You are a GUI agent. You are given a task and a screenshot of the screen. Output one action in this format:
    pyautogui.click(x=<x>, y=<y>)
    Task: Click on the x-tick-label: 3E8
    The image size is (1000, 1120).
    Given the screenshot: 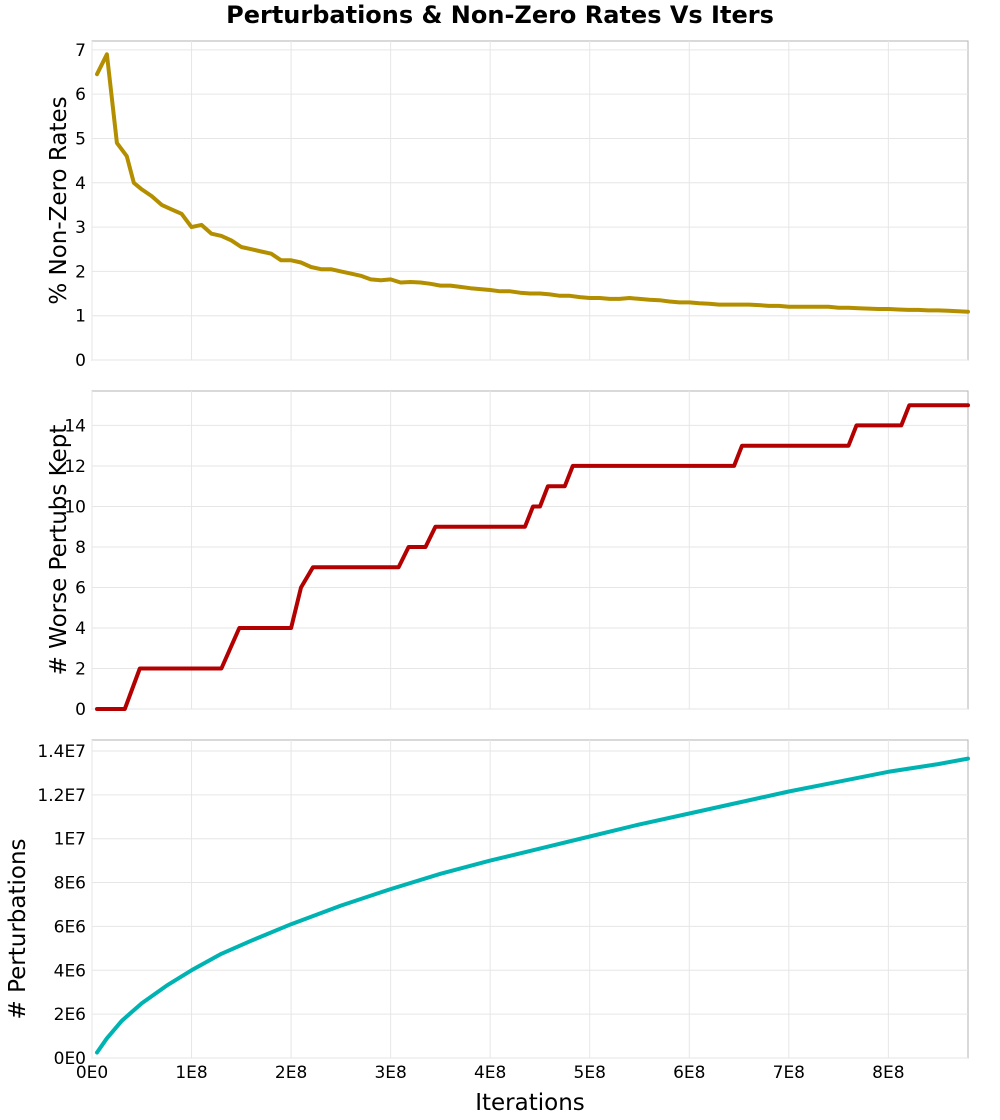 What is the action you would take?
    pyautogui.click(x=390, y=1073)
    